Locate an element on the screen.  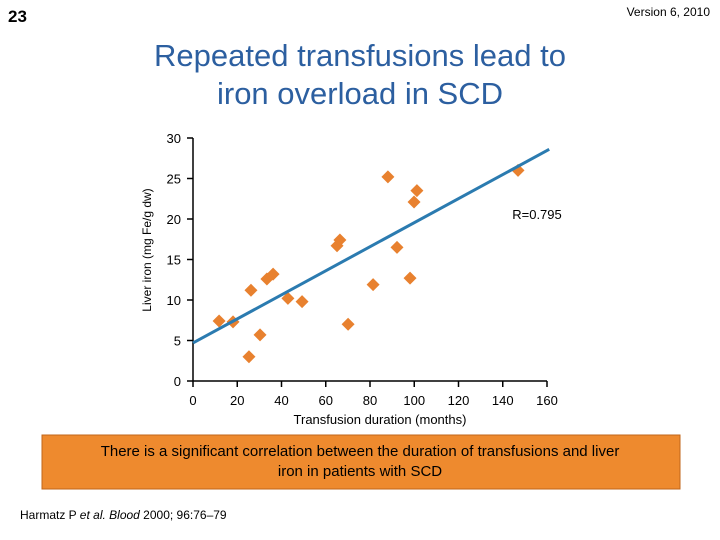
slide-number: 23 is located at coordinates (17, 16).